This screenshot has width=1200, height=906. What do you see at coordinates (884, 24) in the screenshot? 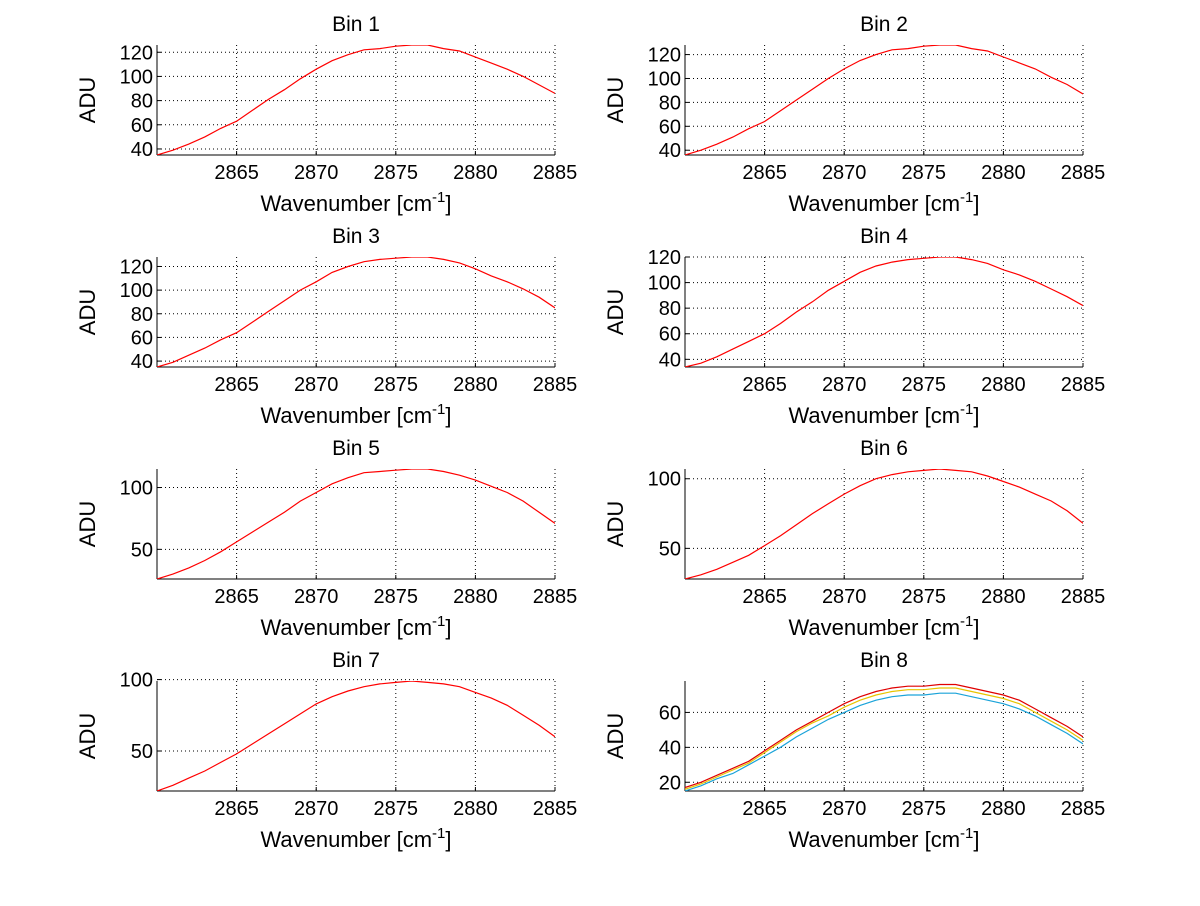
I see `subplot-title: Bin 2` at bounding box center [884, 24].